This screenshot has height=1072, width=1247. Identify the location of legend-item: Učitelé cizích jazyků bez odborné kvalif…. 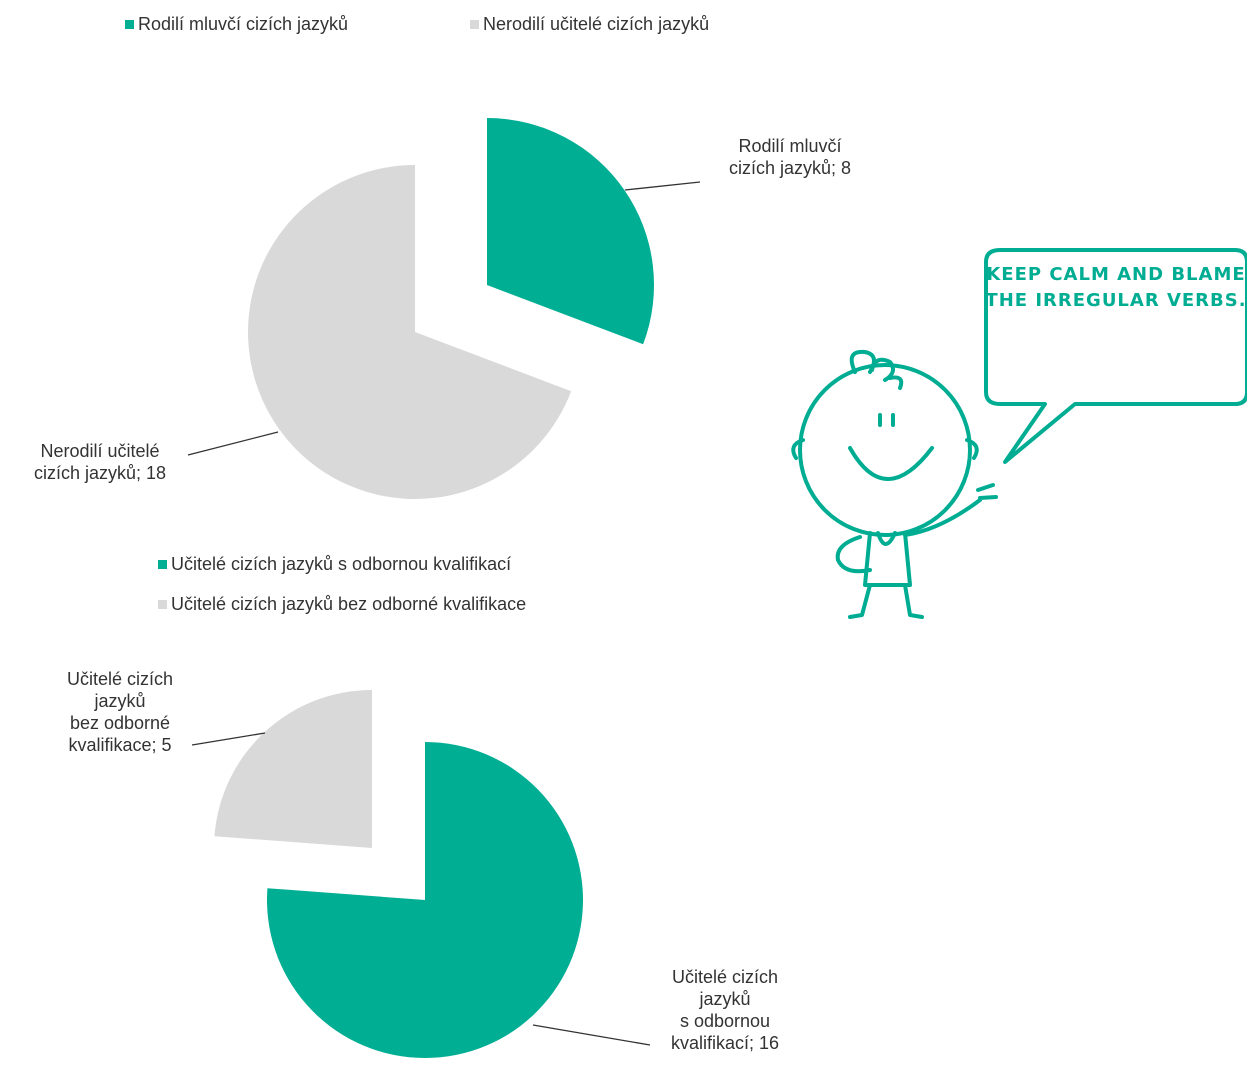
(342, 604).